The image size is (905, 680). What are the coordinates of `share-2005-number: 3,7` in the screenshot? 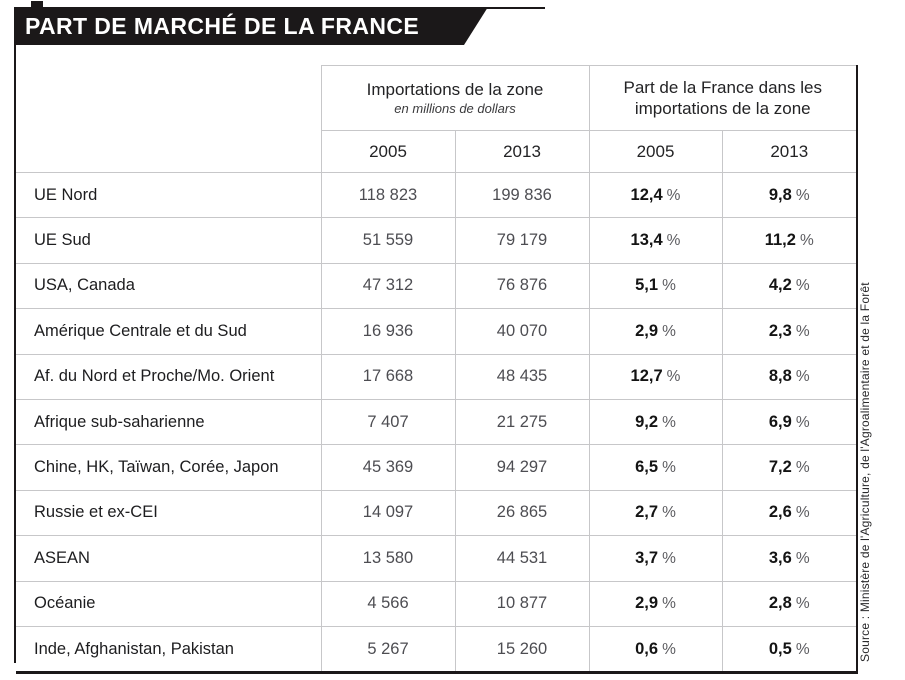 It's located at (647, 557).